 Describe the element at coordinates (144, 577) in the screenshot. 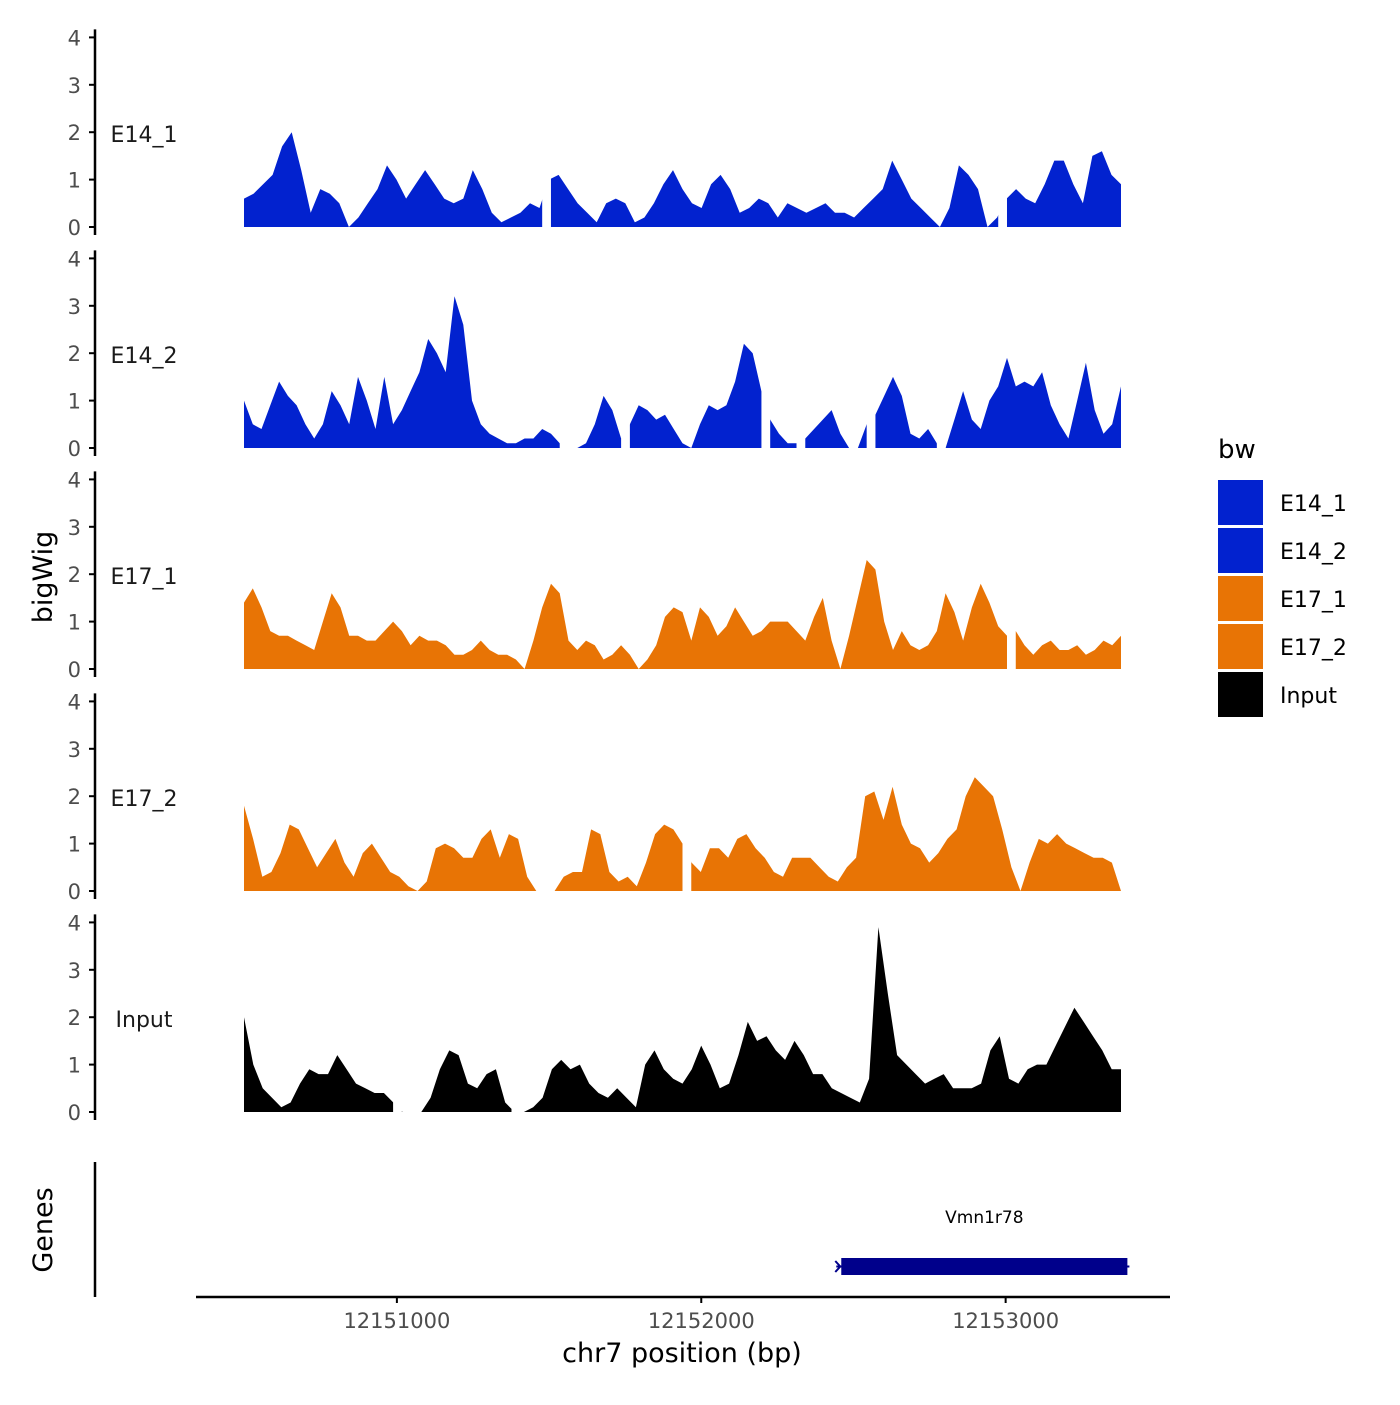

I see `track-label: E17_1` at that location.